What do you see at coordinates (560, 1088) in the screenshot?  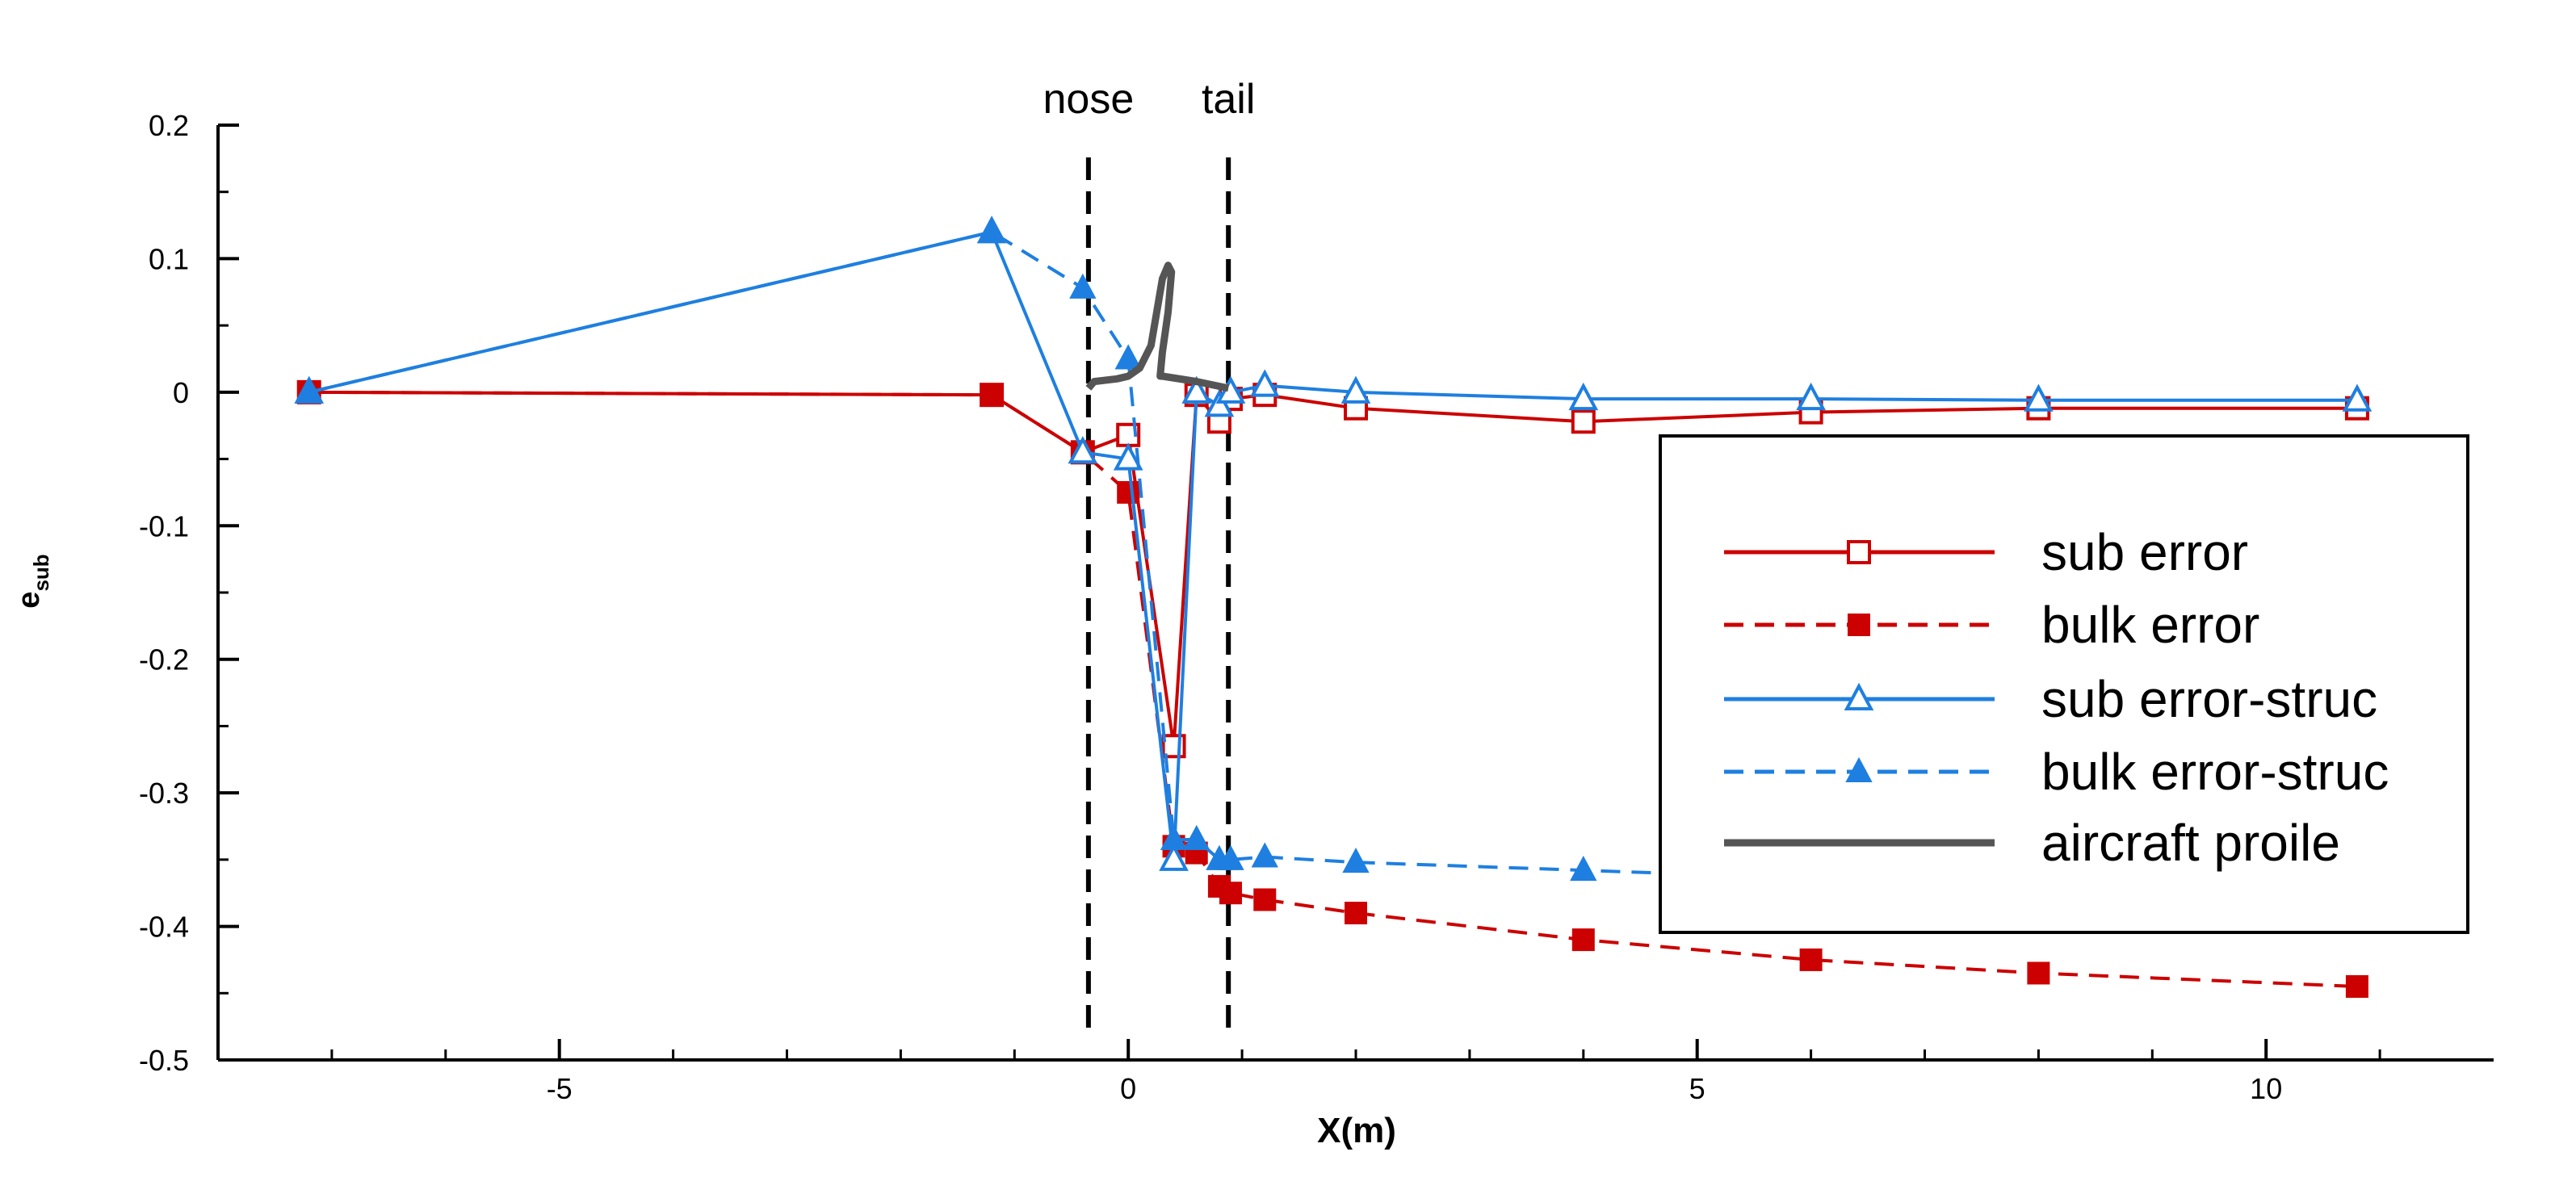 I see `x-tick-label: -5` at bounding box center [560, 1088].